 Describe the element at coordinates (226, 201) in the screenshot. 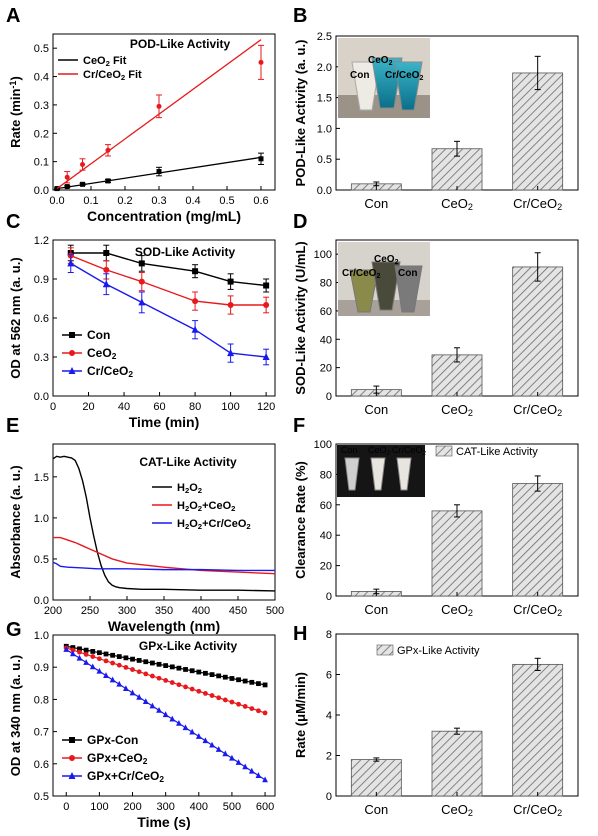

I see `x-tick-label: 0.5` at that location.